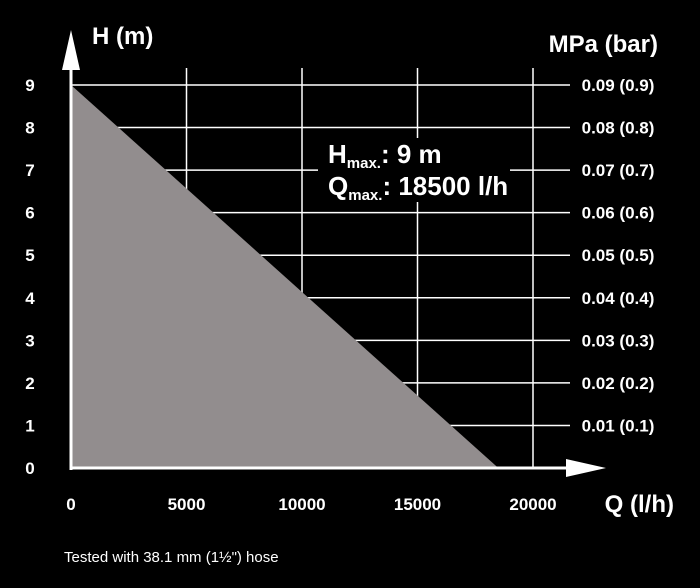 Image resolution: width=700 pixels, height=588 pixels. What do you see at coordinates (418, 187) in the screenshot?
I see `qmax-label: Qmax.: 18500 l/h` at bounding box center [418, 187].